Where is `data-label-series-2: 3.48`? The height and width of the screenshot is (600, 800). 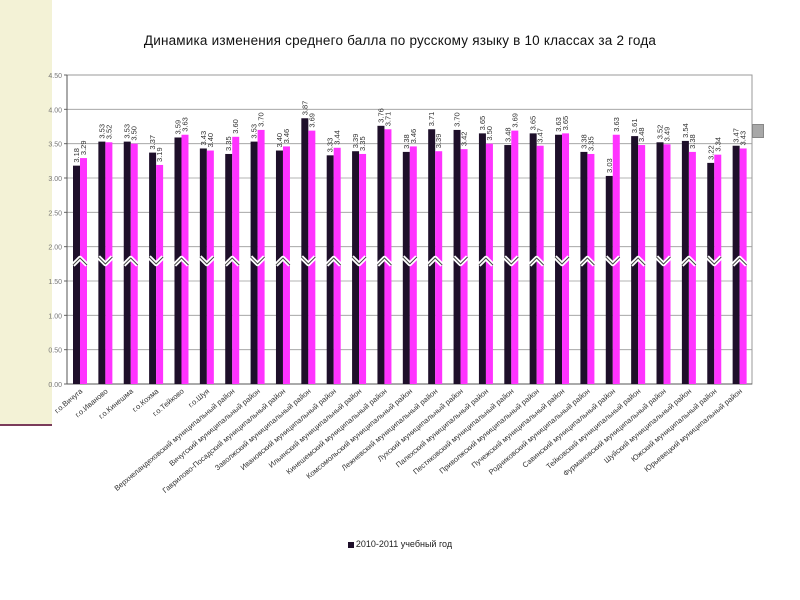 data-label-series-2: 3.48 is located at coordinates (641, 134).